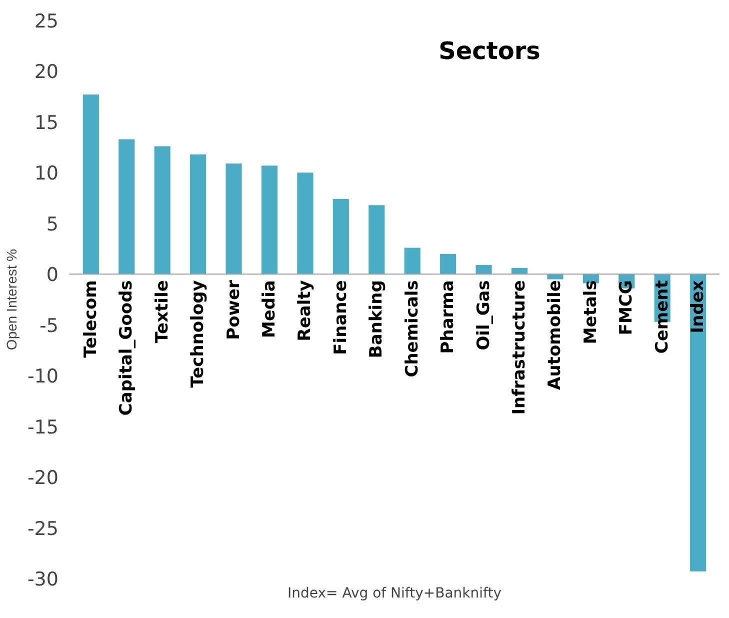 This screenshot has width=729, height=618. What do you see at coordinates (162, 312) in the screenshot?
I see `x-tick-label: Textile` at bounding box center [162, 312].